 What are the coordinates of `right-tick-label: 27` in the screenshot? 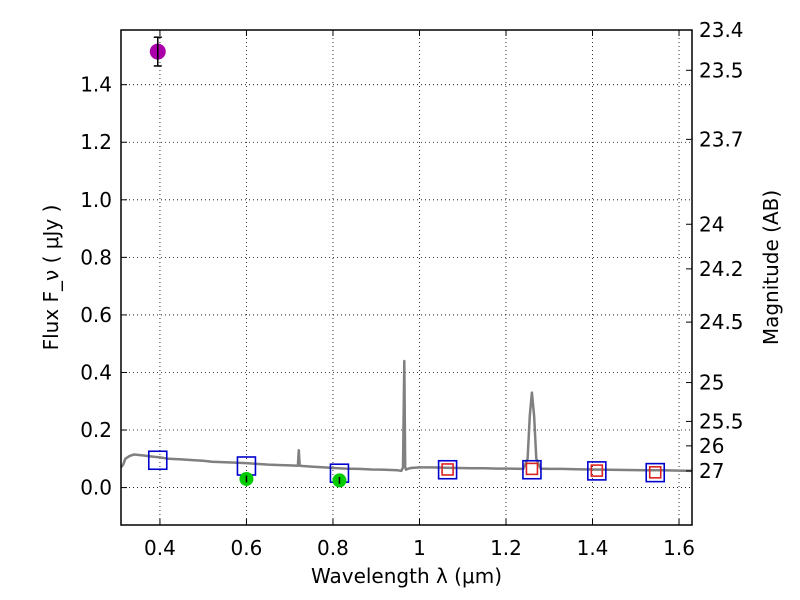 It's located at (711, 471).